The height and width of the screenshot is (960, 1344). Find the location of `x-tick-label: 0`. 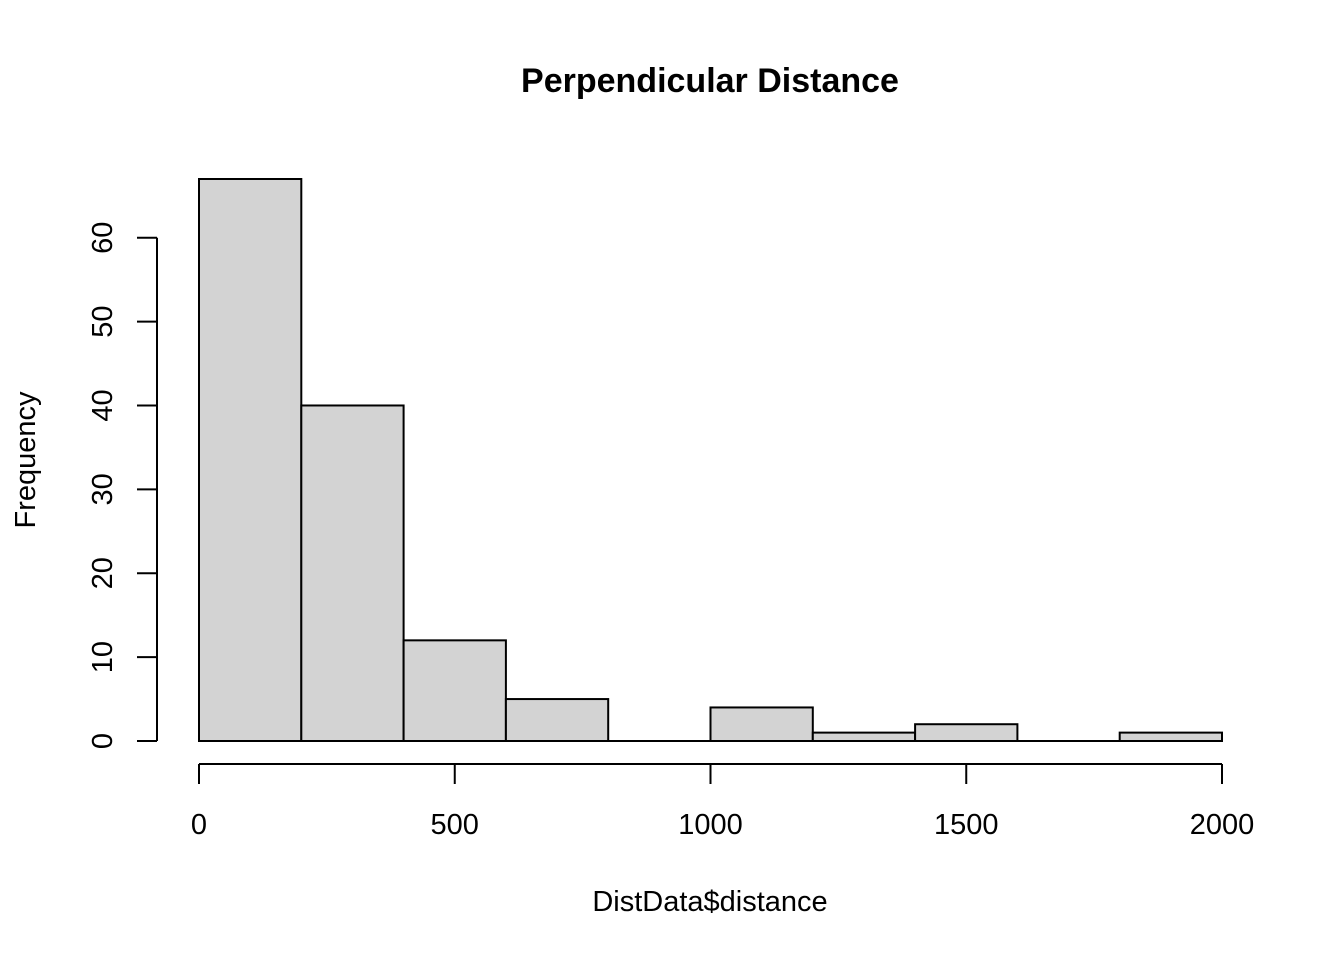

x-tick-label: 0 is located at coordinates (199, 825).